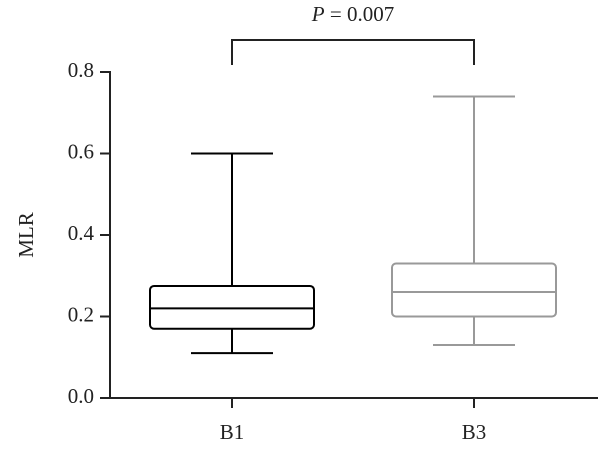  What do you see at coordinates (353, 52) in the screenshot?
I see `significance-bracket` at bounding box center [353, 52].